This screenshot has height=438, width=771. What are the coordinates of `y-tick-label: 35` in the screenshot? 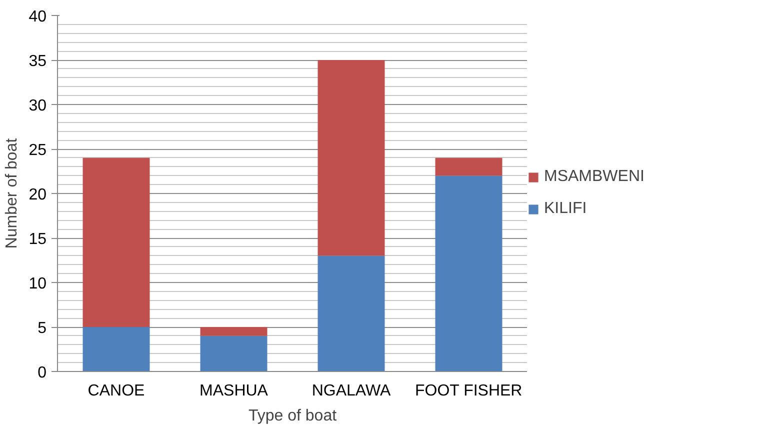 It's located at (37, 61).